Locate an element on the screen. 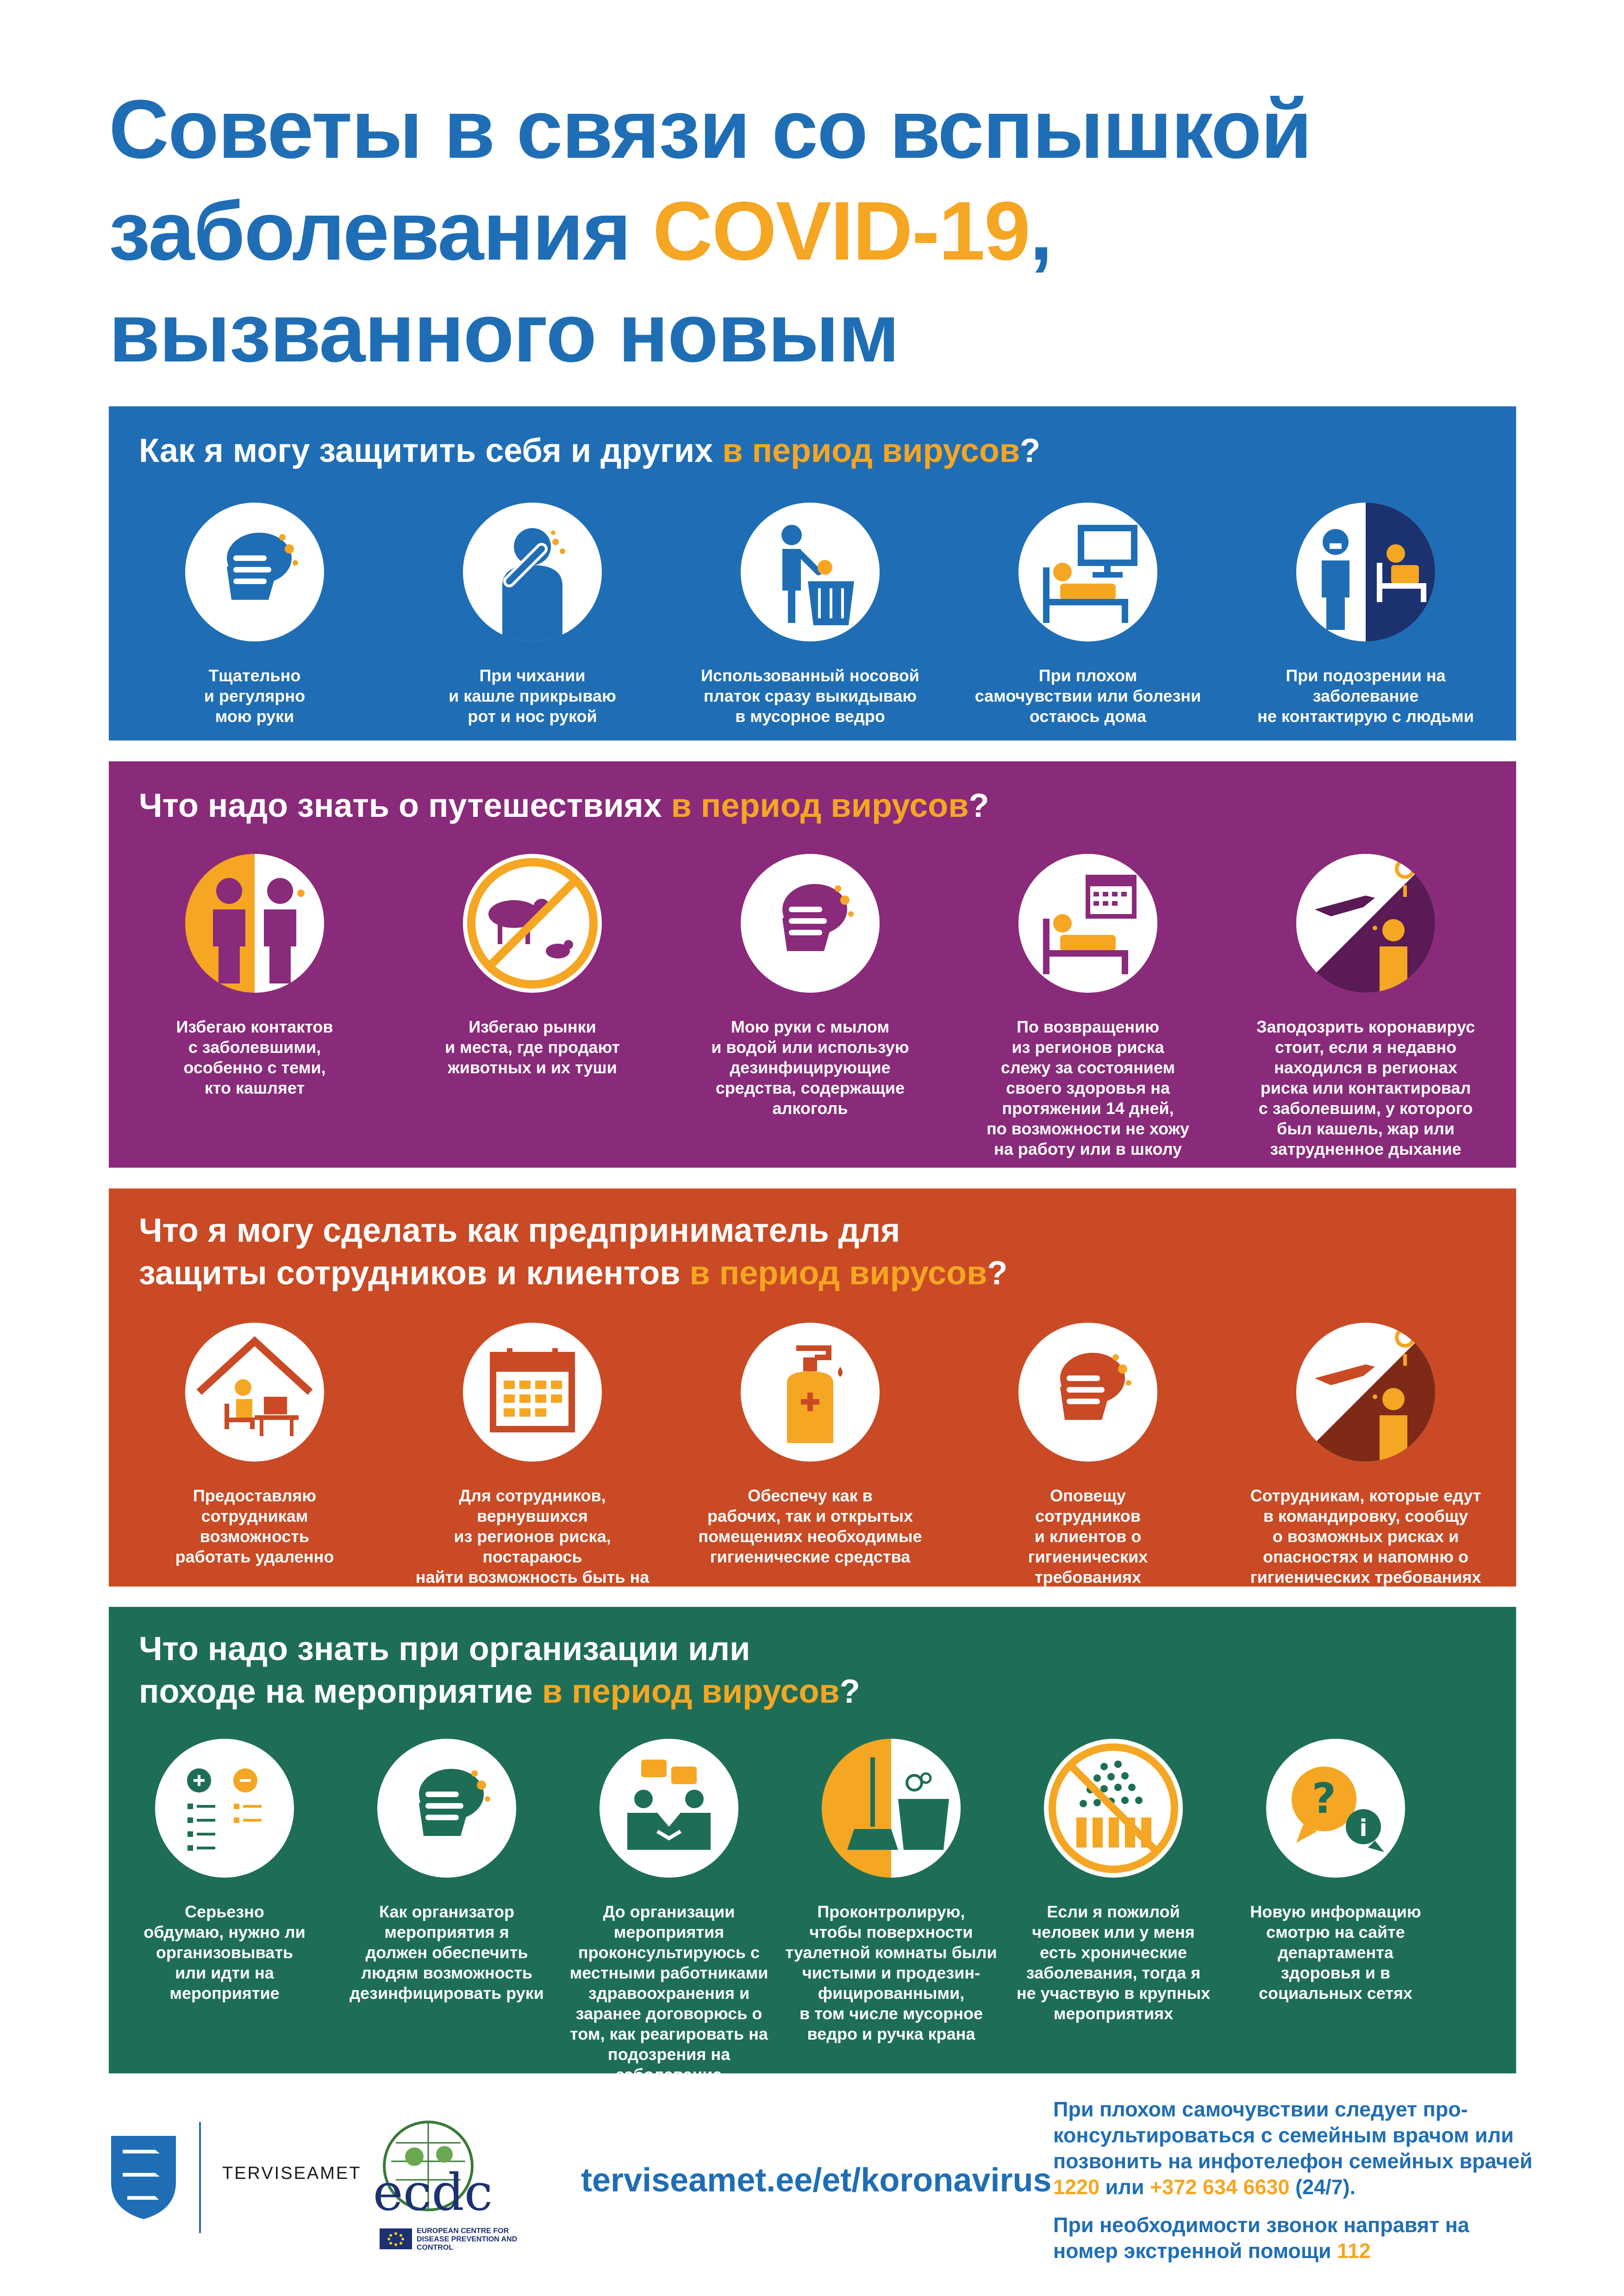 This screenshot has height=2296, width=1624. tip-caption: Тщательно и регулярно мою руки is located at coordinates (255, 696).